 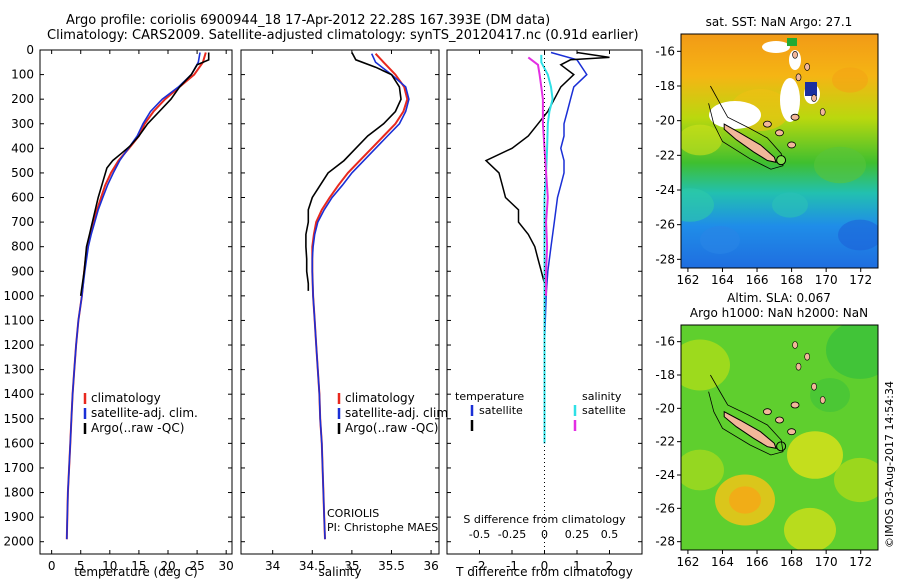 What do you see at coordinates (22, 271) in the screenshot?
I see `y-tick-label: 900` at bounding box center [22, 271].